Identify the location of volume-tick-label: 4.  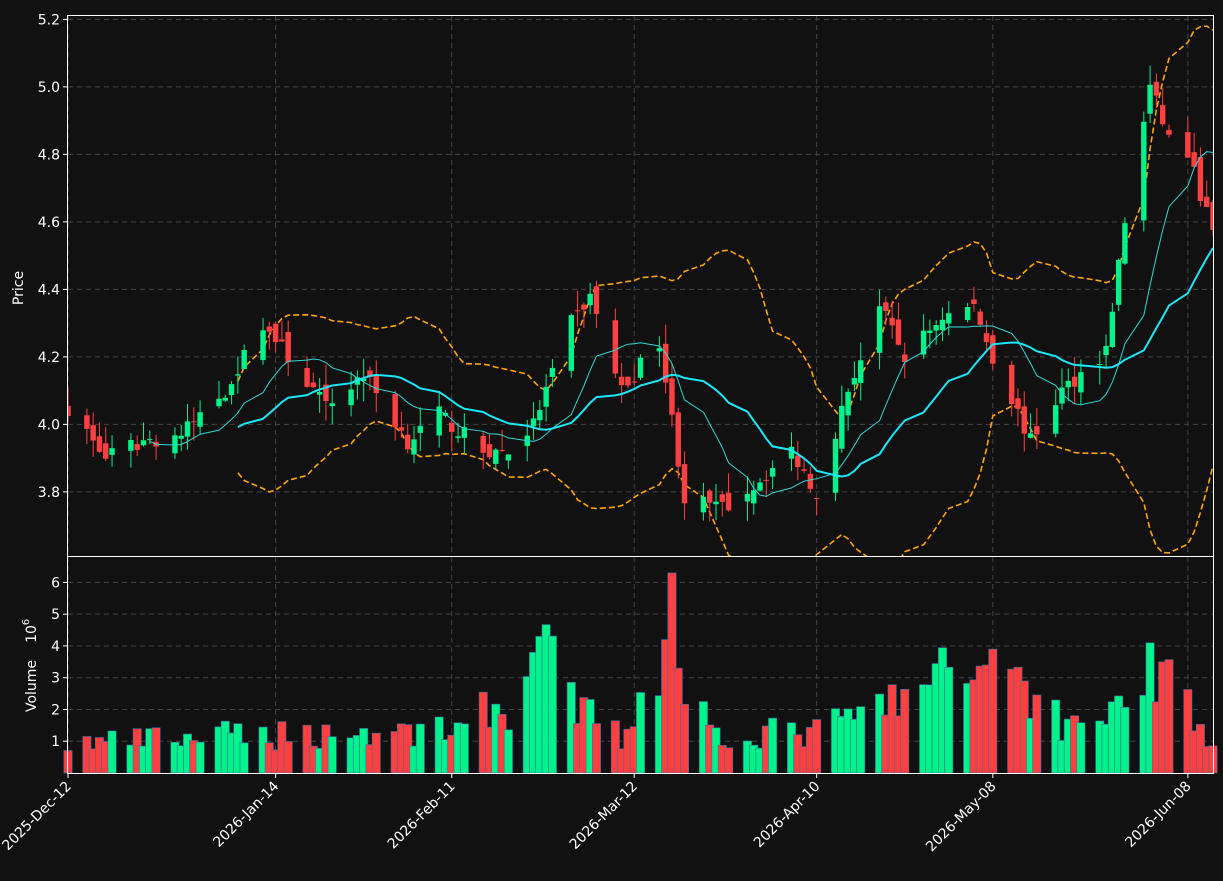
(55, 647).